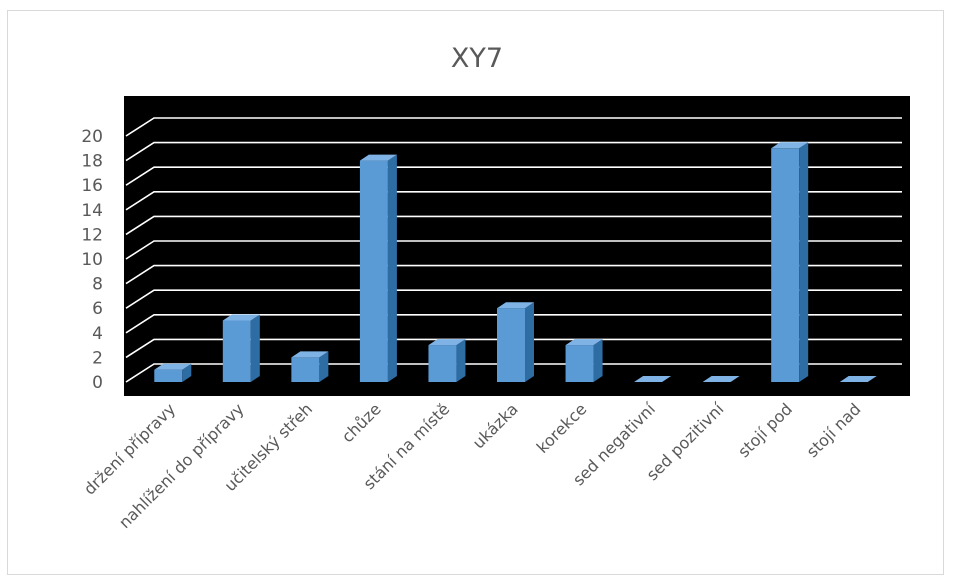 This screenshot has width=953, height=583. I want to click on x-tick-label: nahlížení do přípravy, so click(181, 465).